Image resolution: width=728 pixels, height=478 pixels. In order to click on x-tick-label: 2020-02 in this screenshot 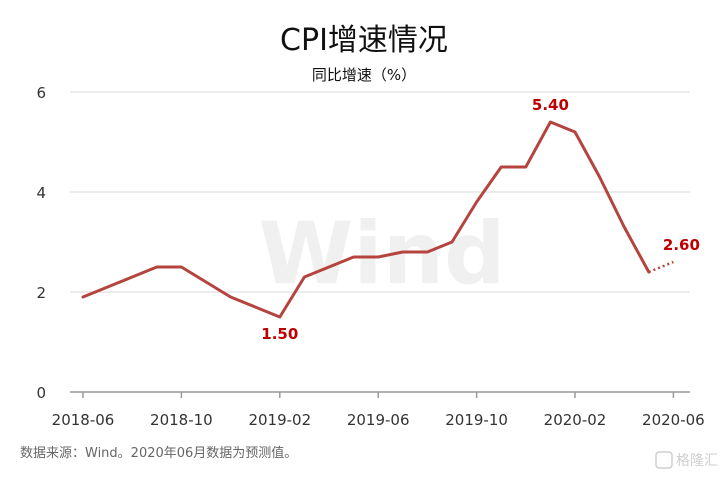, I will do `click(575, 420)`.